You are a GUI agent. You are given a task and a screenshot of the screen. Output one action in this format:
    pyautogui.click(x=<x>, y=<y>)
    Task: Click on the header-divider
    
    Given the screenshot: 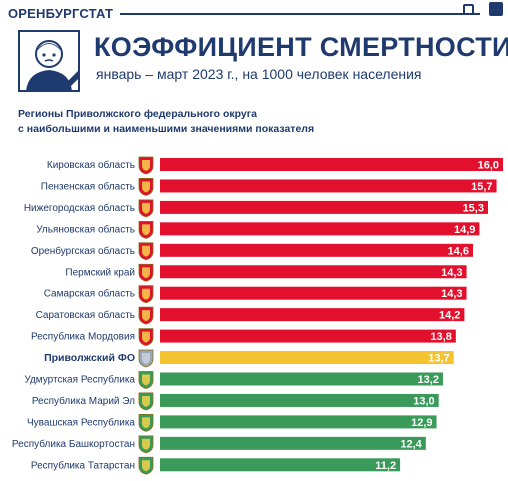 What is the action you would take?
    pyautogui.click(x=300, y=14)
    